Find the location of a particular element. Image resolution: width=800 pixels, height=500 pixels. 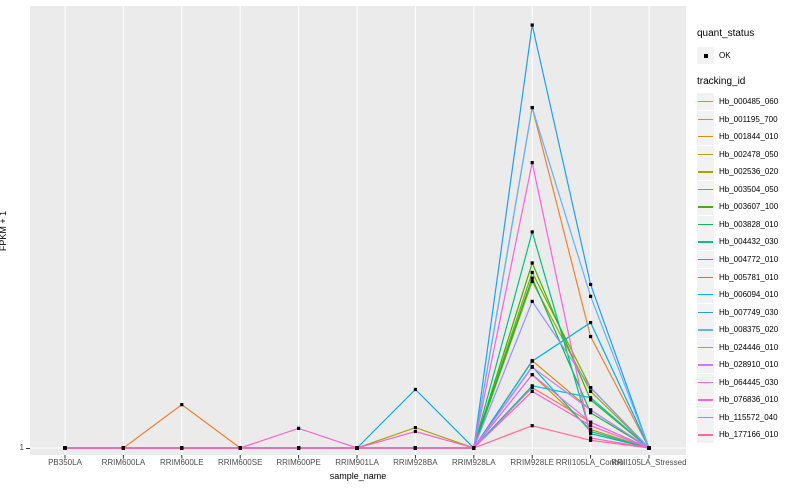

x-axis-title: sample_name is located at coordinates (358, 476).